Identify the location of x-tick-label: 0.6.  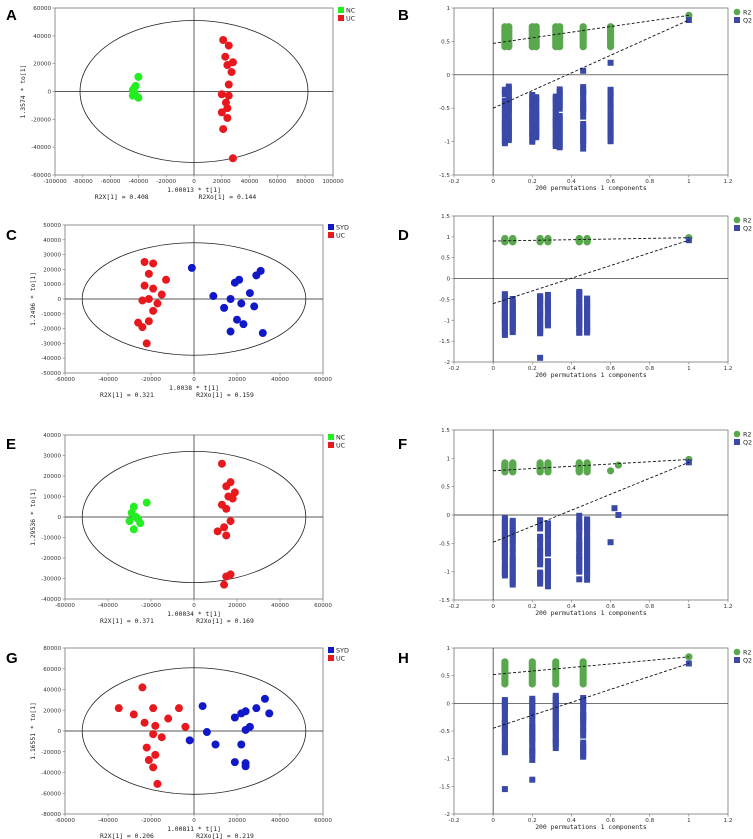
(610, 821).